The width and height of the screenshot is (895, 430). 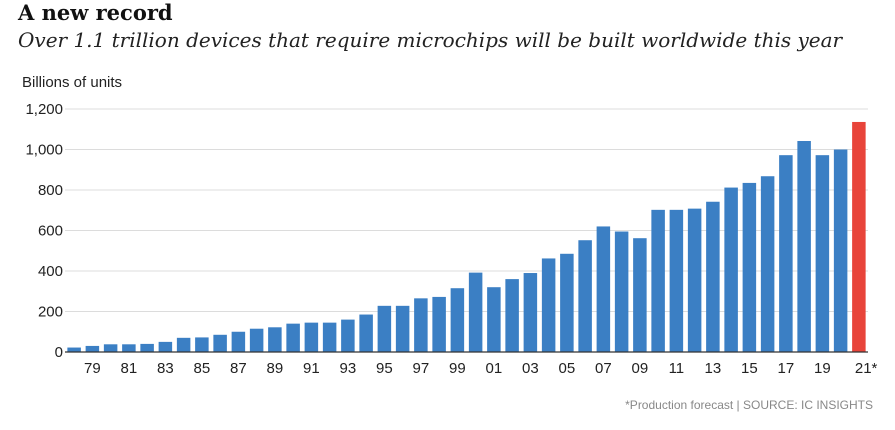 What do you see at coordinates (44, 109) in the screenshot?
I see `y-tick-label: 1,200` at bounding box center [44, 109].